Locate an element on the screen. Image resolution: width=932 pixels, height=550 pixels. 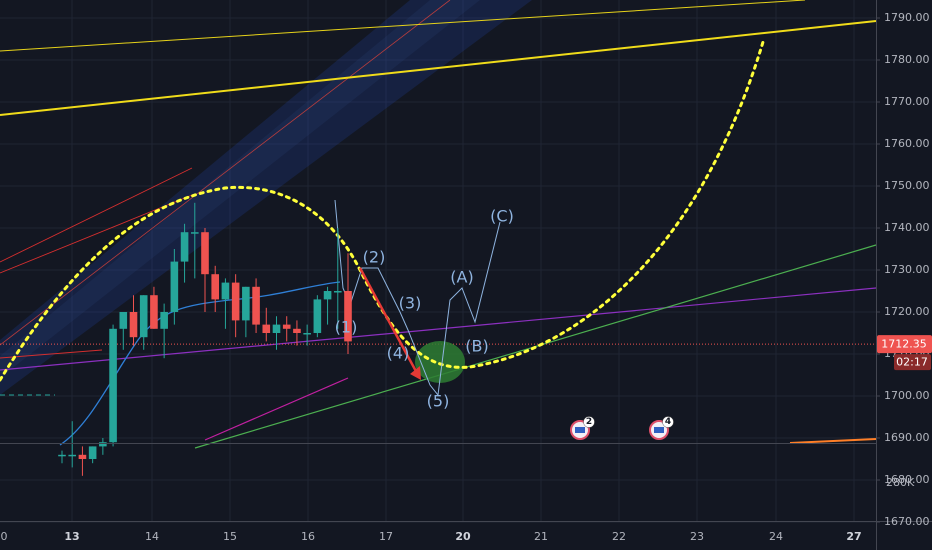
wave-label-1: (2) is located at coordinates (374, 257).